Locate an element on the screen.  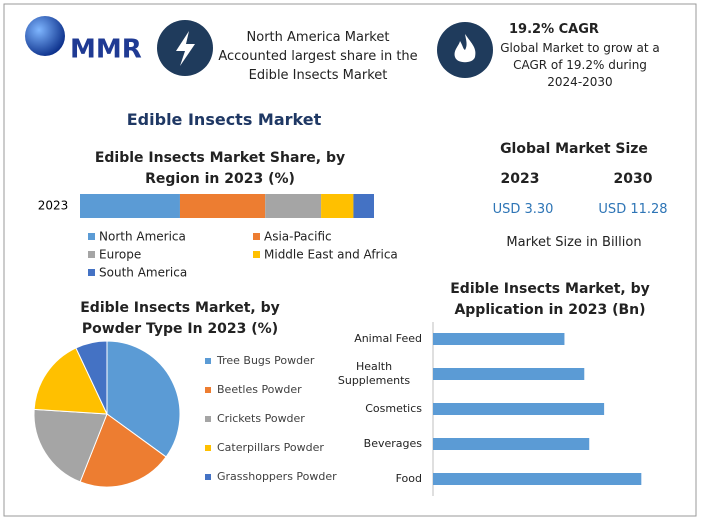
category-label: Health Supplements is located at coordinates (374, 373).